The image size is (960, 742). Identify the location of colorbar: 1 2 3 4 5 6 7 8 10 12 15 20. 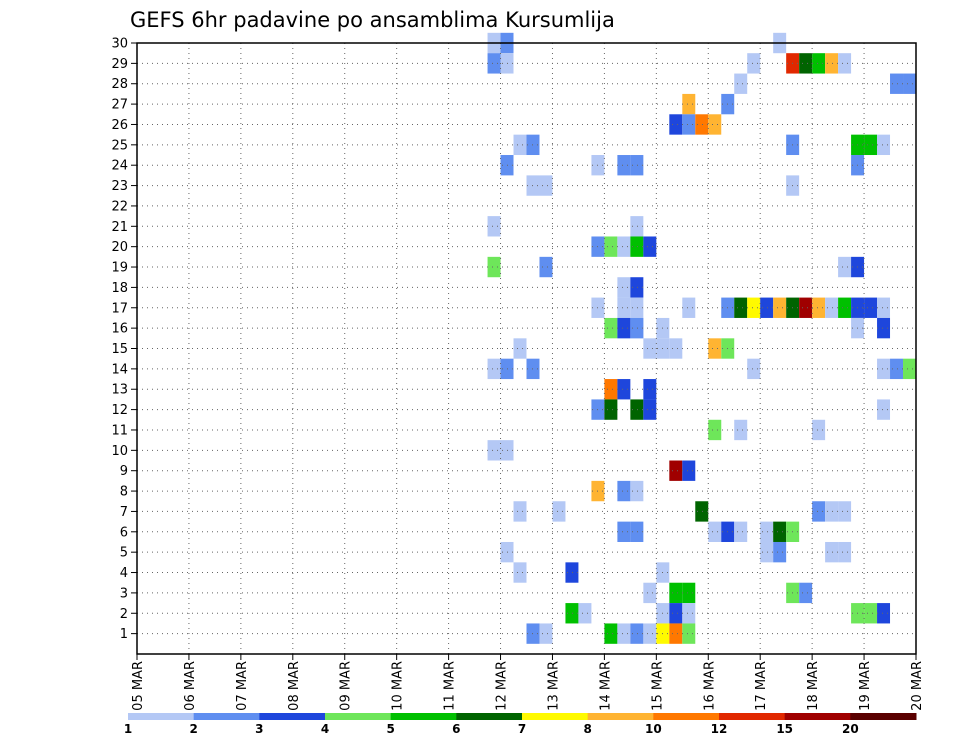
(520, 724).